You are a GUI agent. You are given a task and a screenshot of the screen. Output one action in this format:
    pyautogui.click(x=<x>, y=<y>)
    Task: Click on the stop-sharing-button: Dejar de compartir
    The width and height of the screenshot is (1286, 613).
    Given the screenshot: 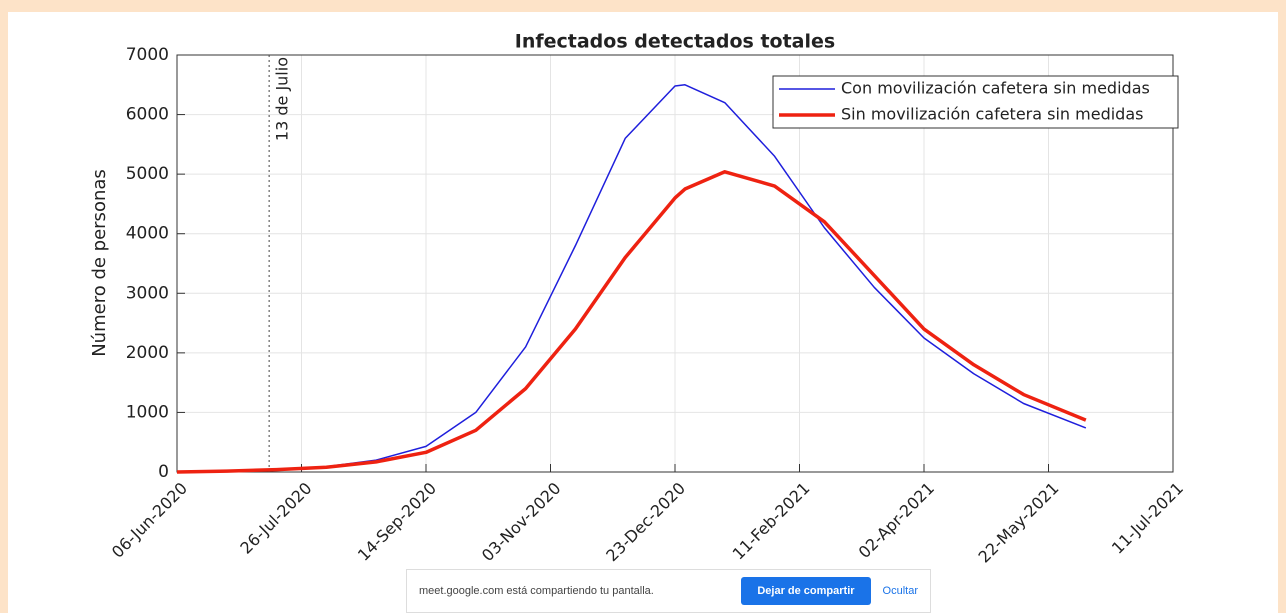 What is the action you would take?
    pyautogui.click(x=806, y=591)
    